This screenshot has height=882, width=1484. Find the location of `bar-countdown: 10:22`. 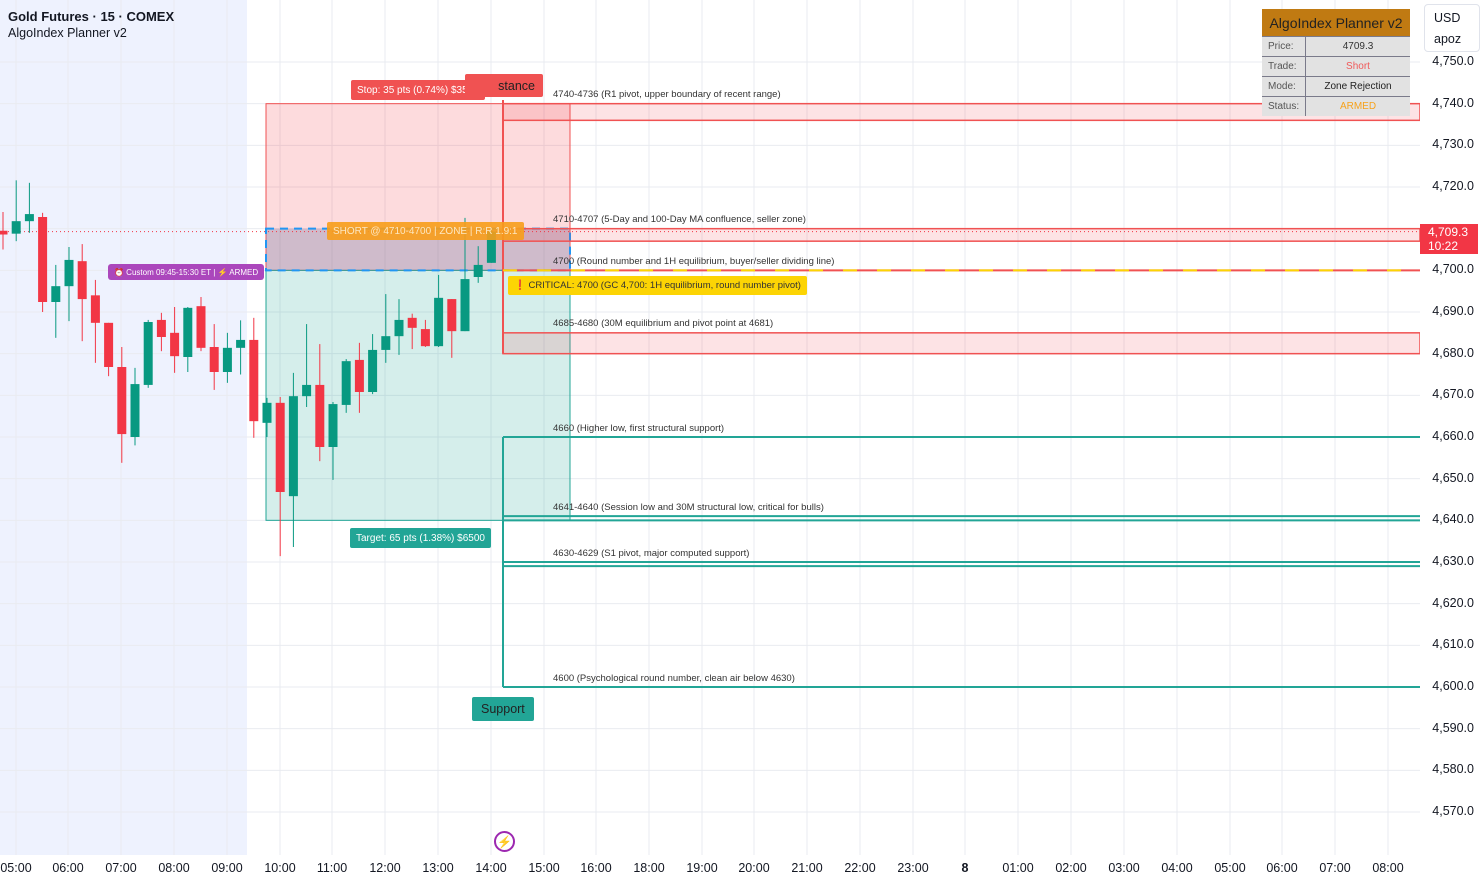

bar-countdown: 10:22 is located at coordinates (1443, 246).